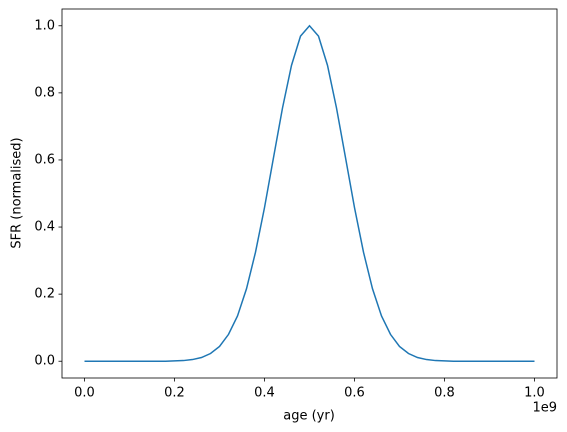 The height and width of the screenshot is (432, 567). I want to click on x-tick-label: 0.2, so click(174, 393).